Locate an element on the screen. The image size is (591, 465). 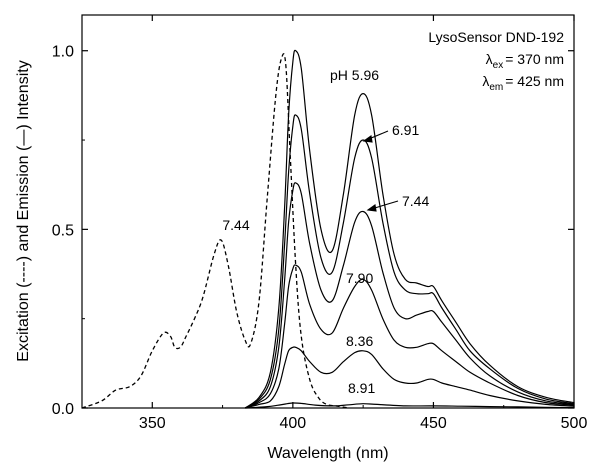
legend-emission-line: λem = 425 nm is located at coordinates (523, 83).